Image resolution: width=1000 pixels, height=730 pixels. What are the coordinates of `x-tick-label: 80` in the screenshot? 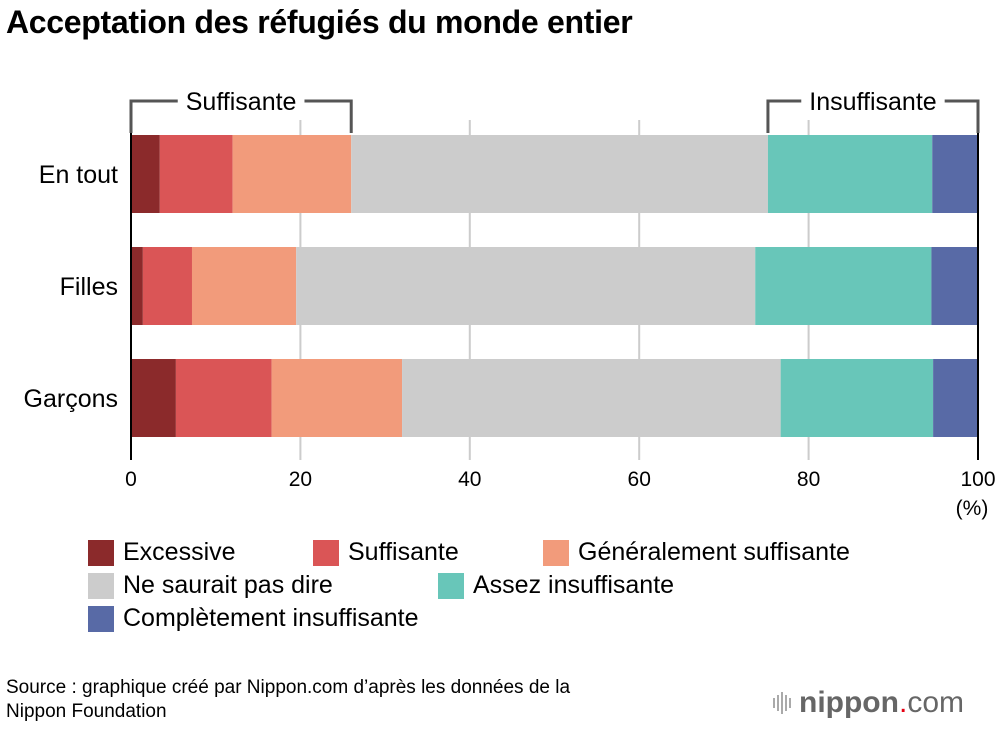 It's located at (808, 479).